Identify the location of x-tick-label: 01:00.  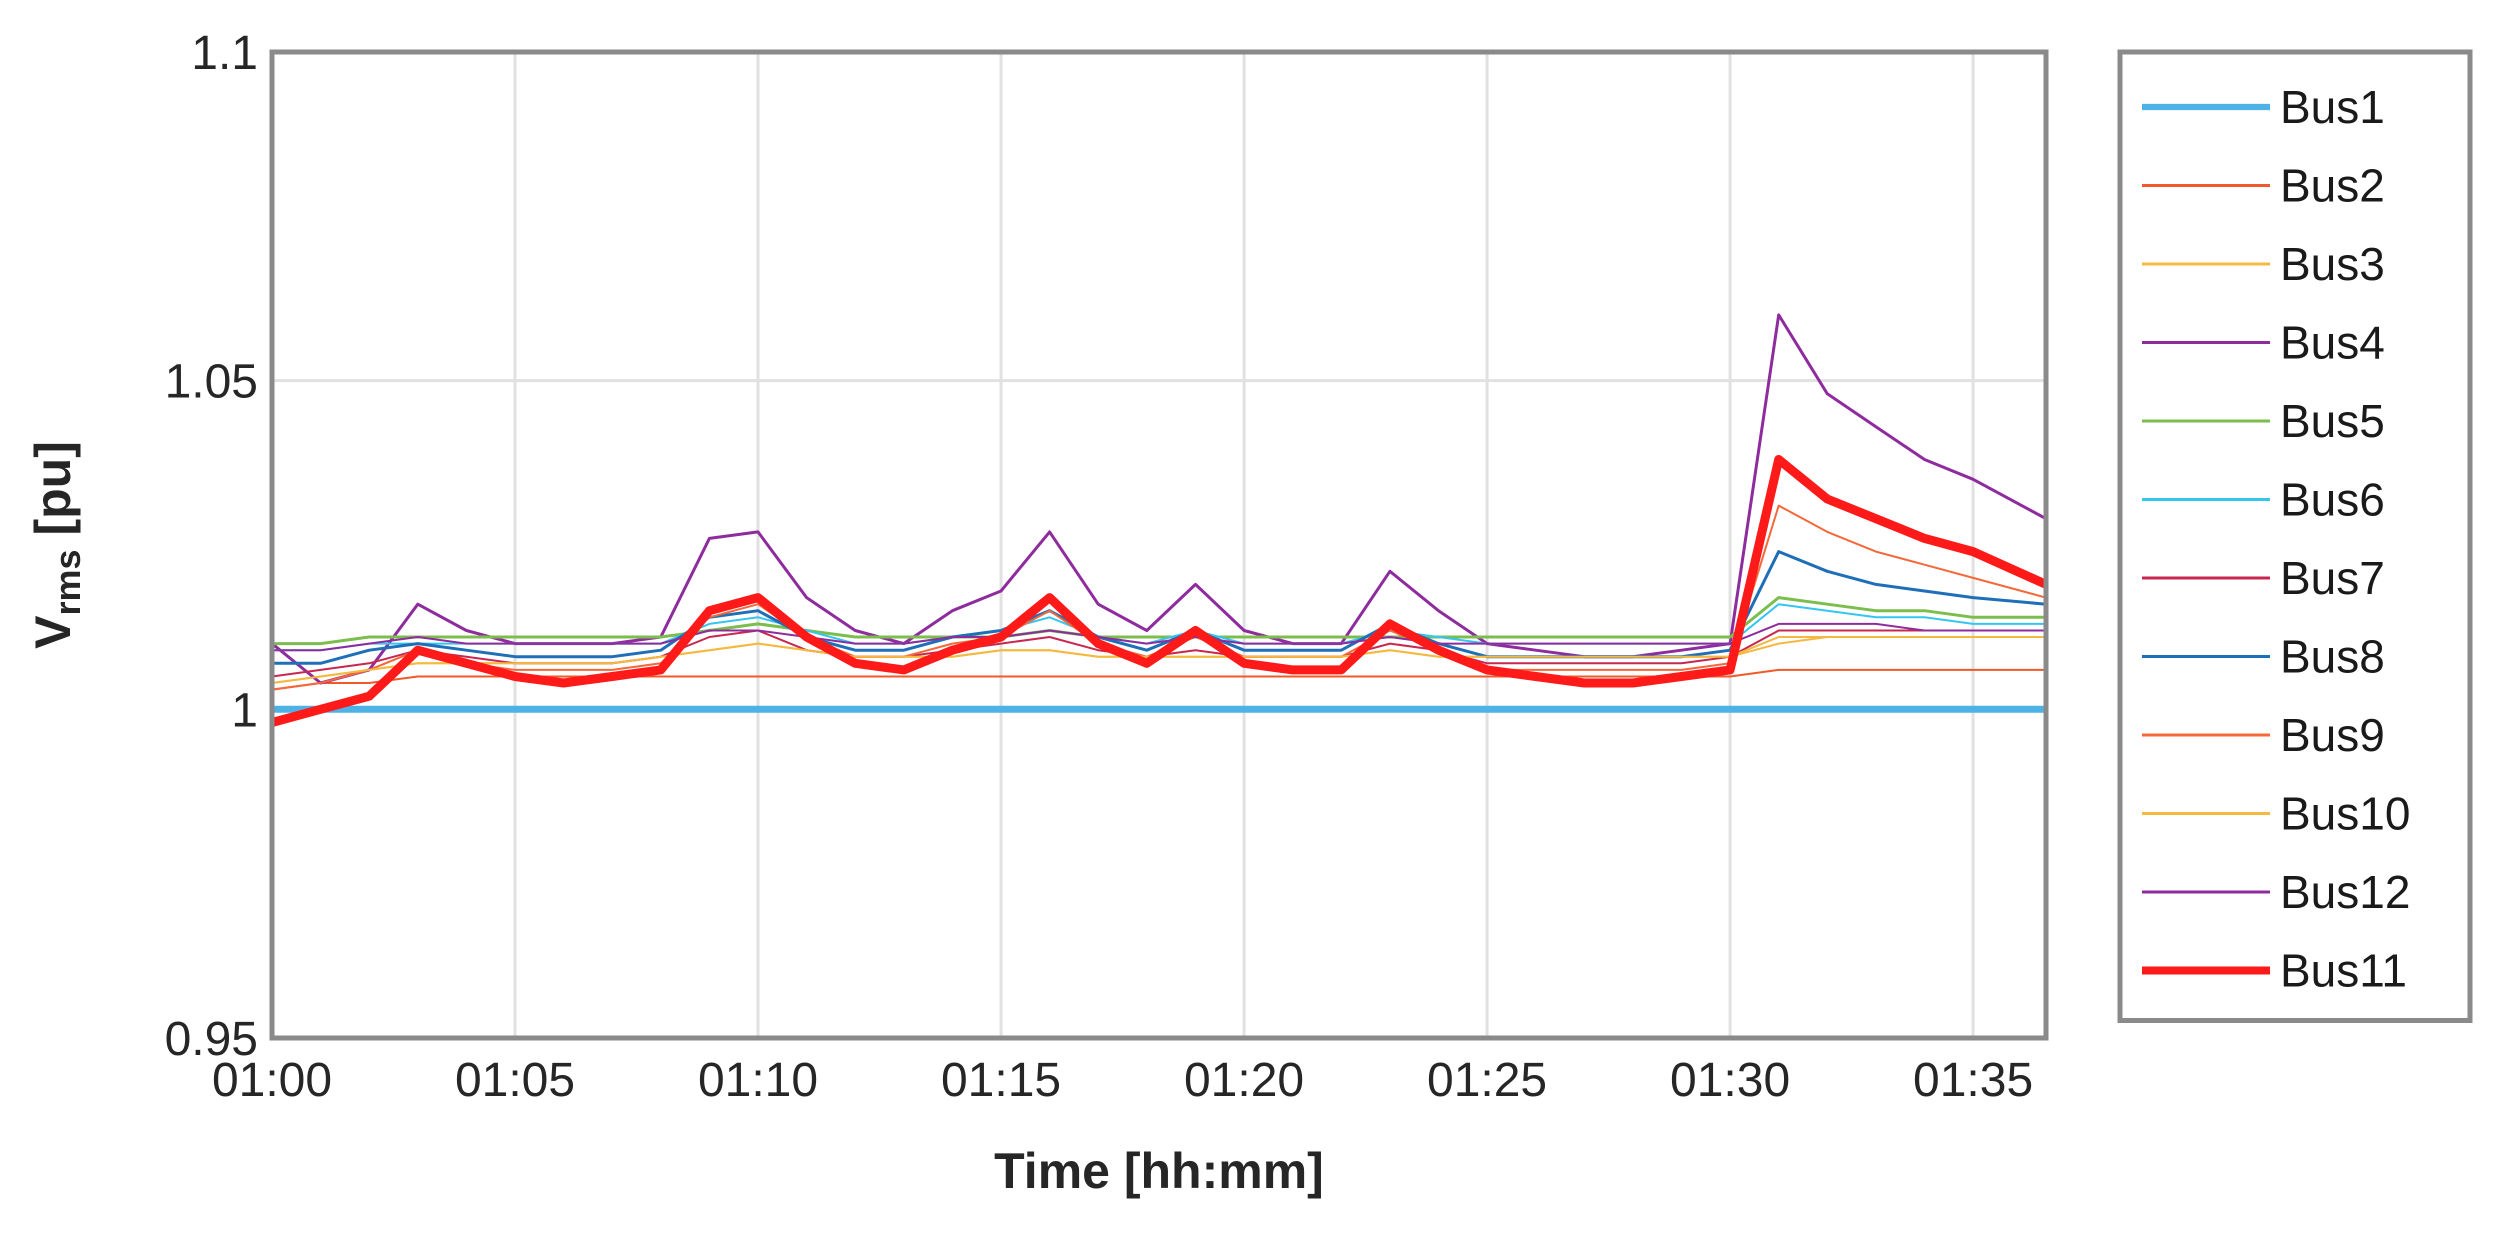
(272, 1080).